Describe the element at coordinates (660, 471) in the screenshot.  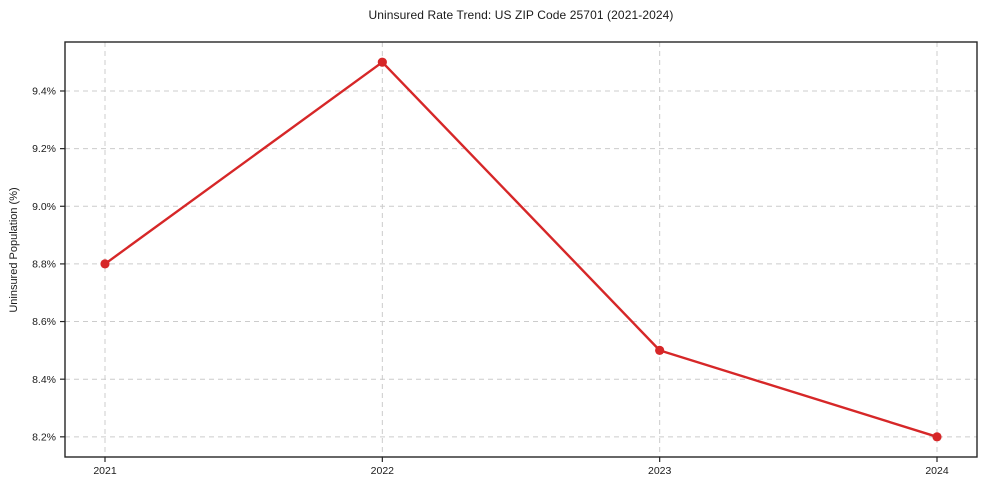
I see `x-tick-label: 2023` at that location.